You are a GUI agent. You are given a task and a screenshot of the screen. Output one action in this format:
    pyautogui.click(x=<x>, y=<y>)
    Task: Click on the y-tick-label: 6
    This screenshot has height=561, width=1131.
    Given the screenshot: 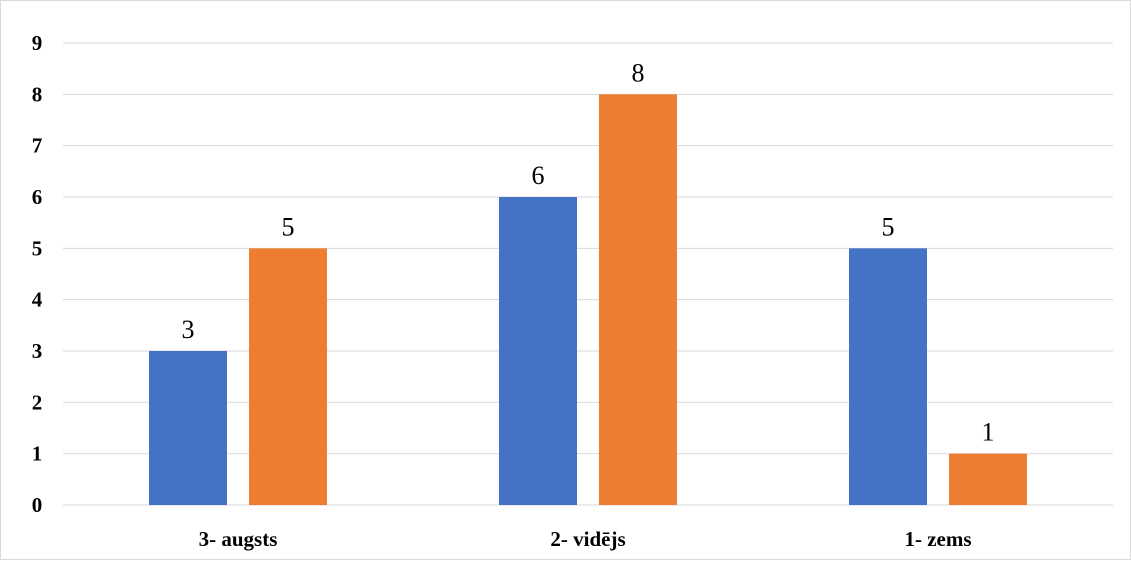 What is the action you would take?
    pyautogui.click(x=37, y=197)
    